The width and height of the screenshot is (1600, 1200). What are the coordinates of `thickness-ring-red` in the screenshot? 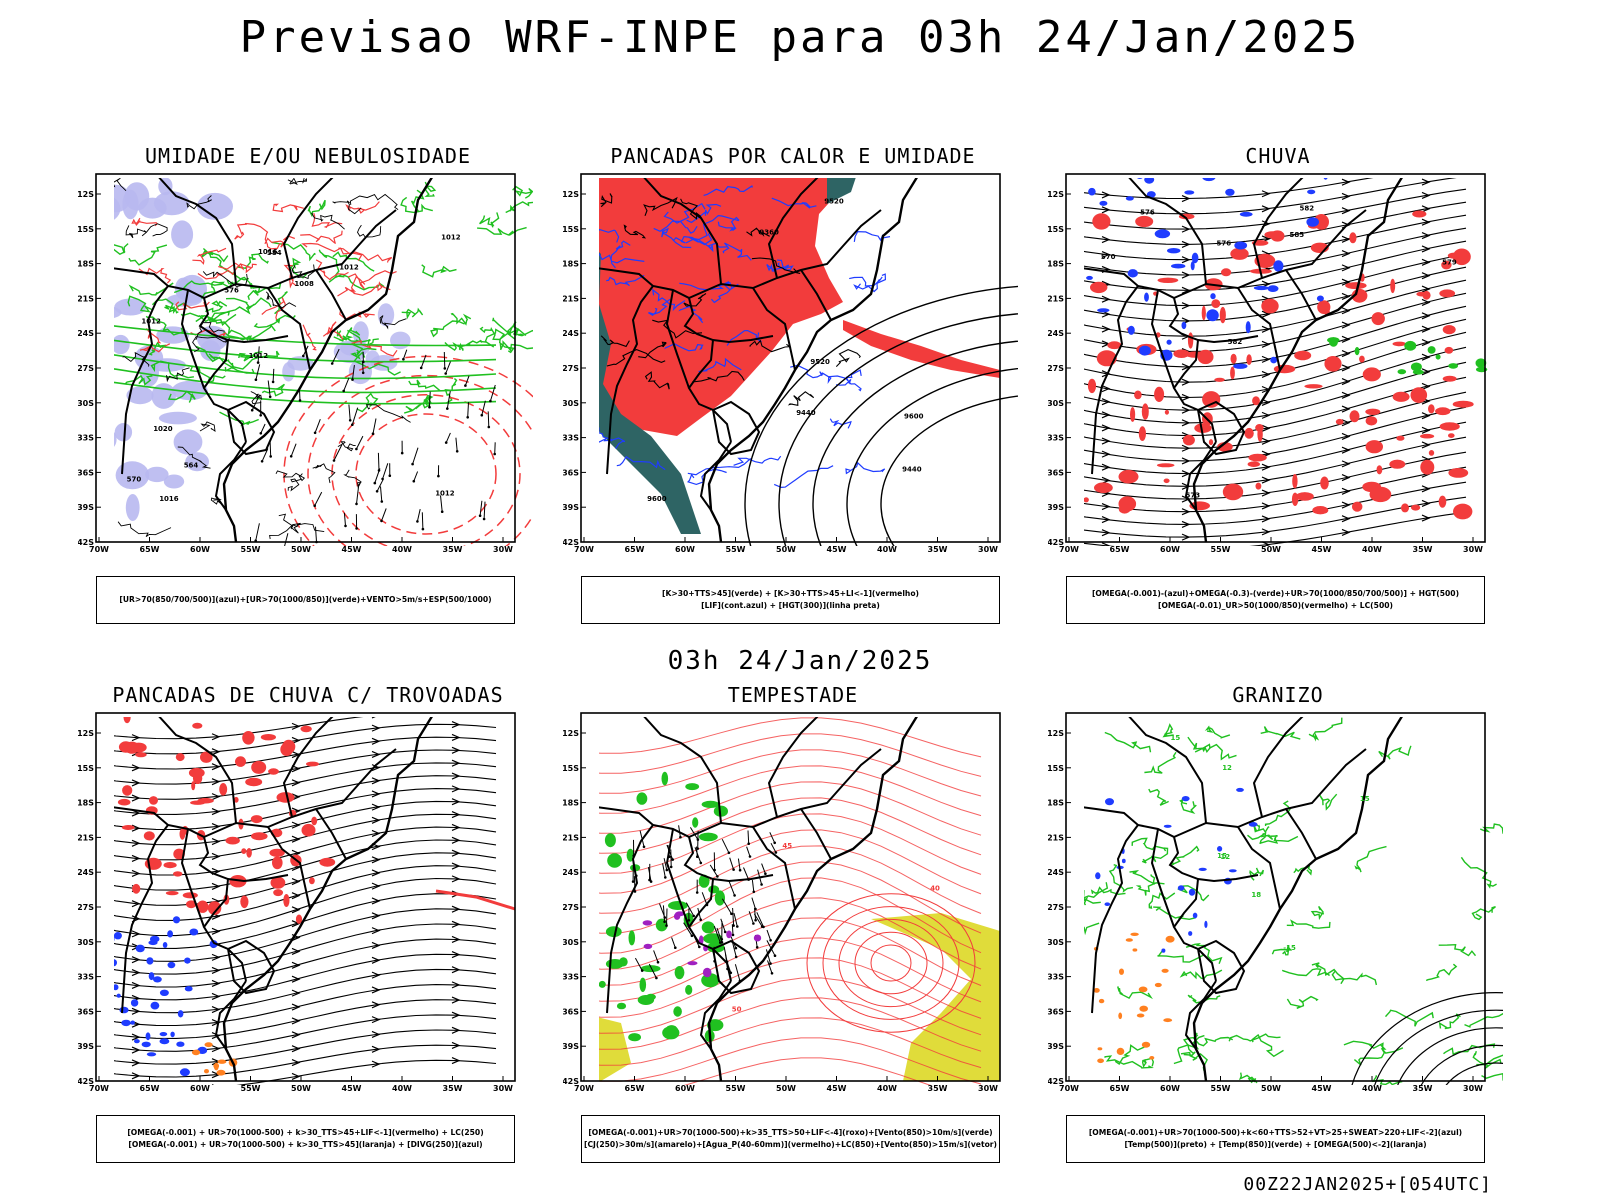 It's located at (426, 470).